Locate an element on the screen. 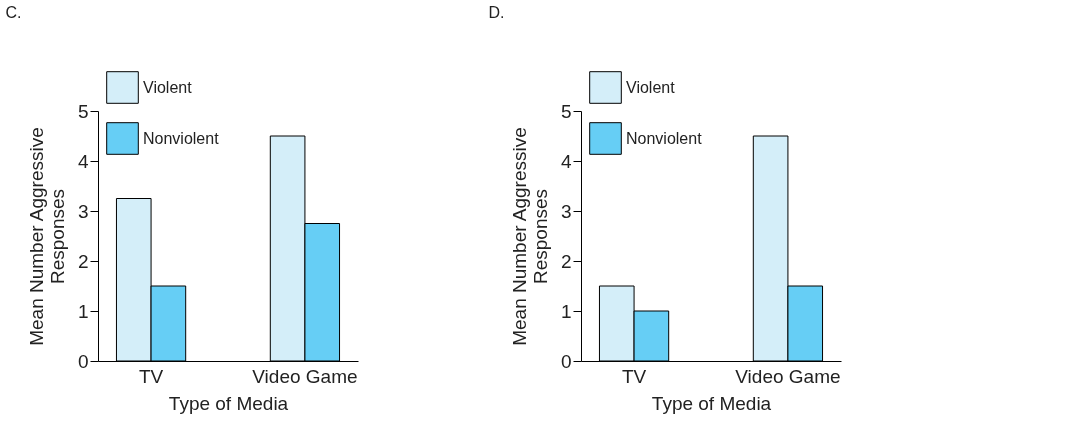 This screenshot has height=444, width=1073. chart-title: D. is located at coordinates (496, 12).